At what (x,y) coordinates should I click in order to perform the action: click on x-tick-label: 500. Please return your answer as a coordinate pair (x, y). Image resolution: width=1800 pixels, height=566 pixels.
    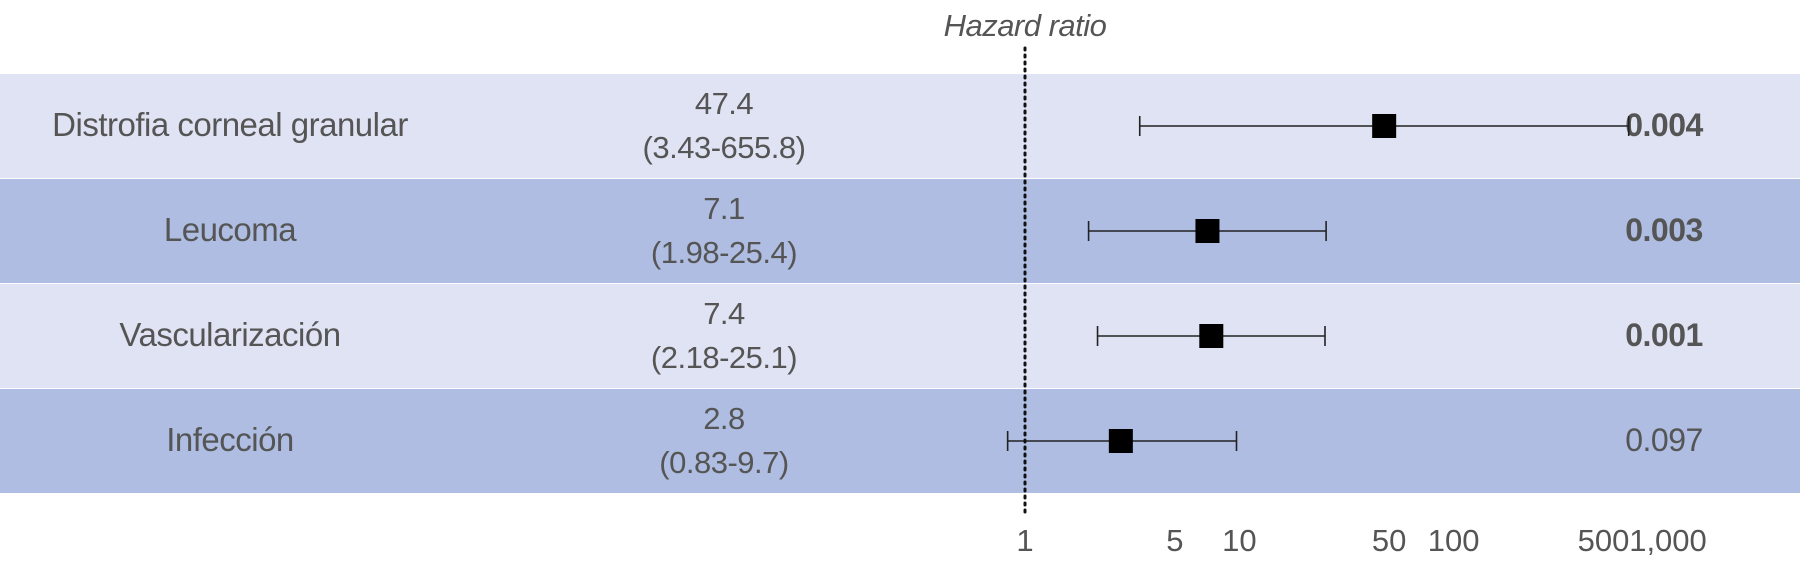
    Looking at the image, I should click on (1604, 540).